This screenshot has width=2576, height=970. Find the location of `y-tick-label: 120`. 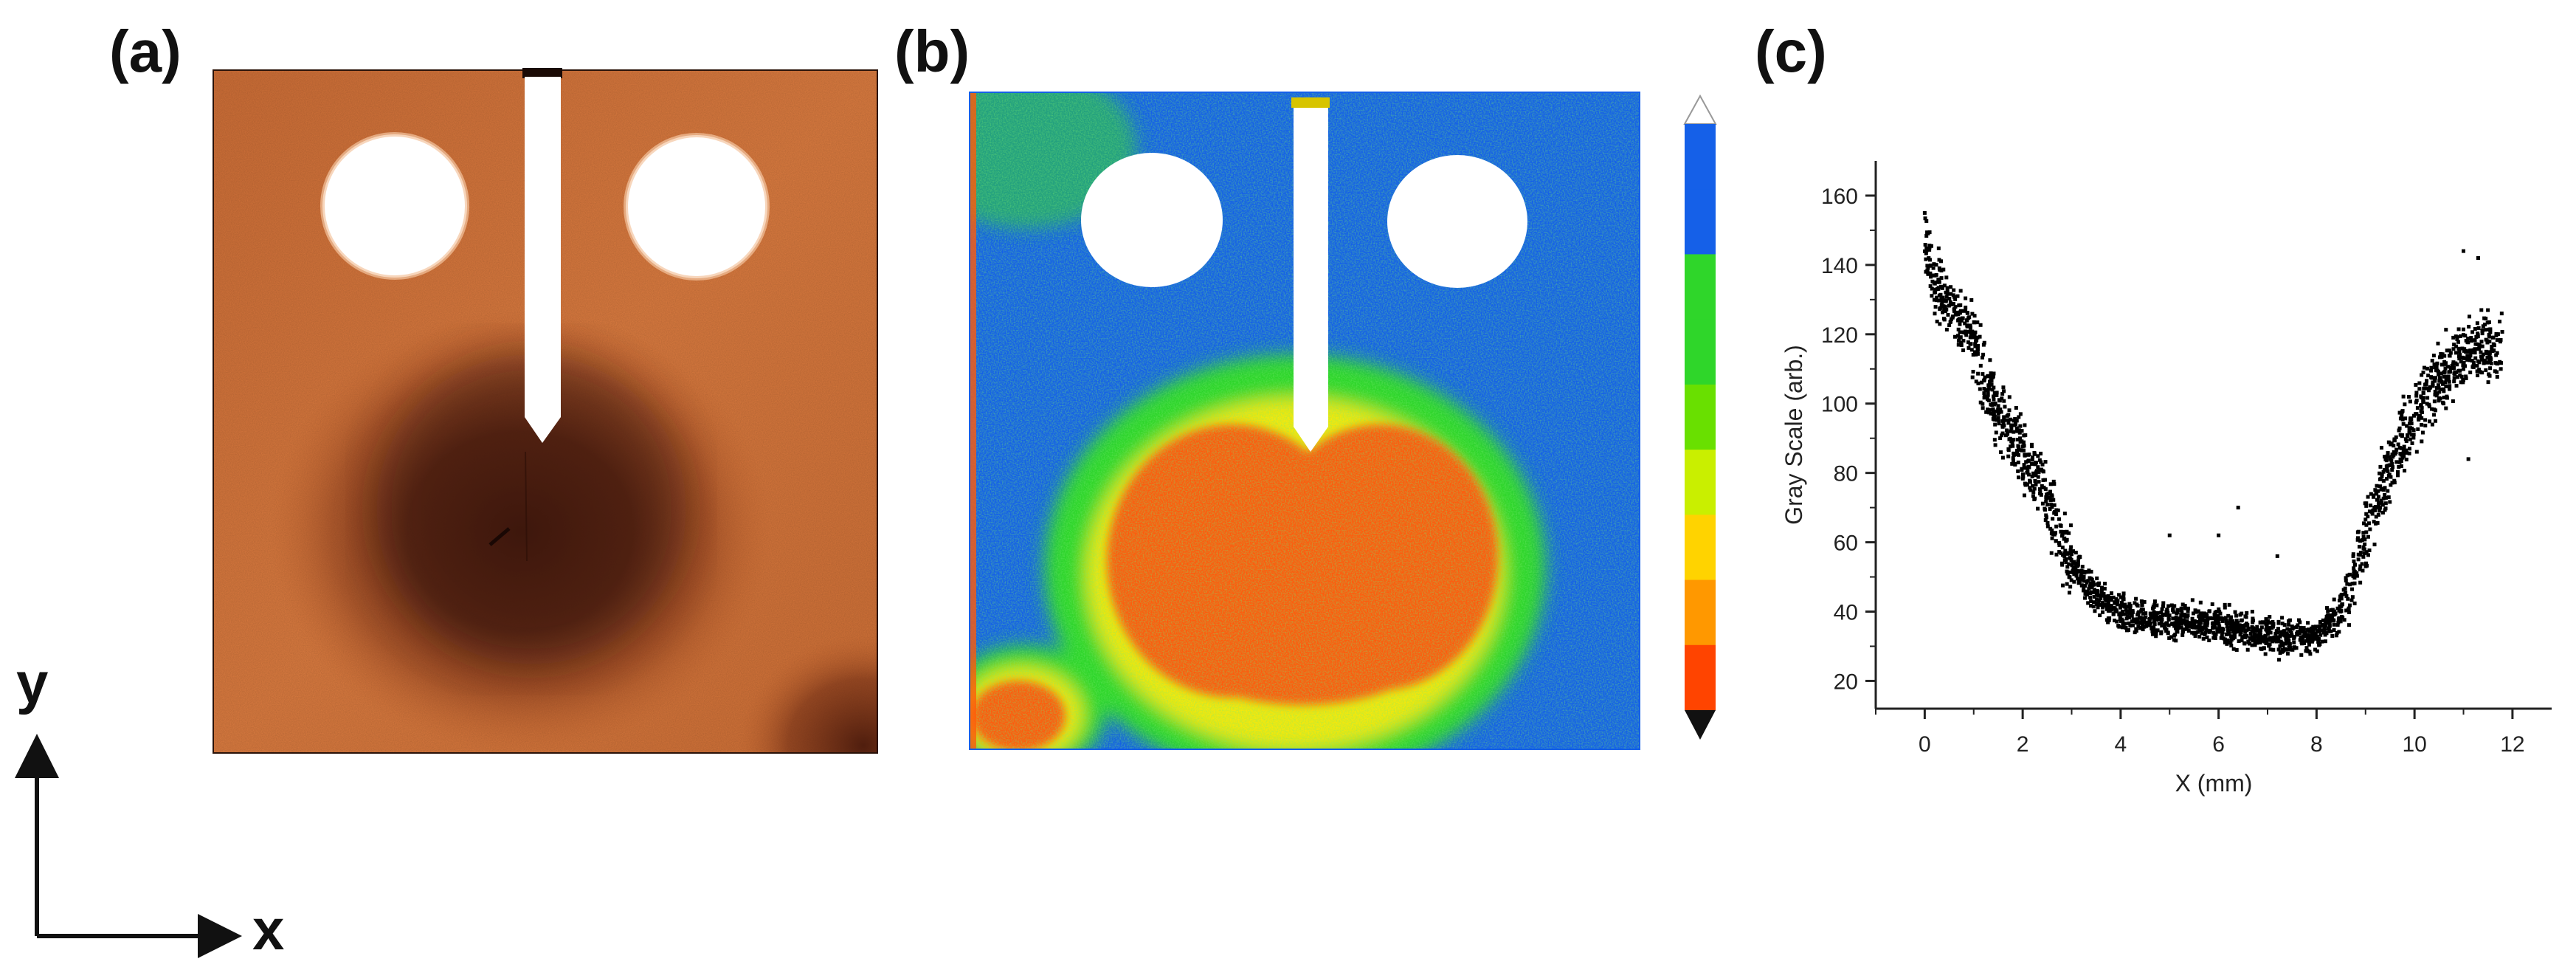

y-tick-label: 120 is located at coordinates (1840, 336).